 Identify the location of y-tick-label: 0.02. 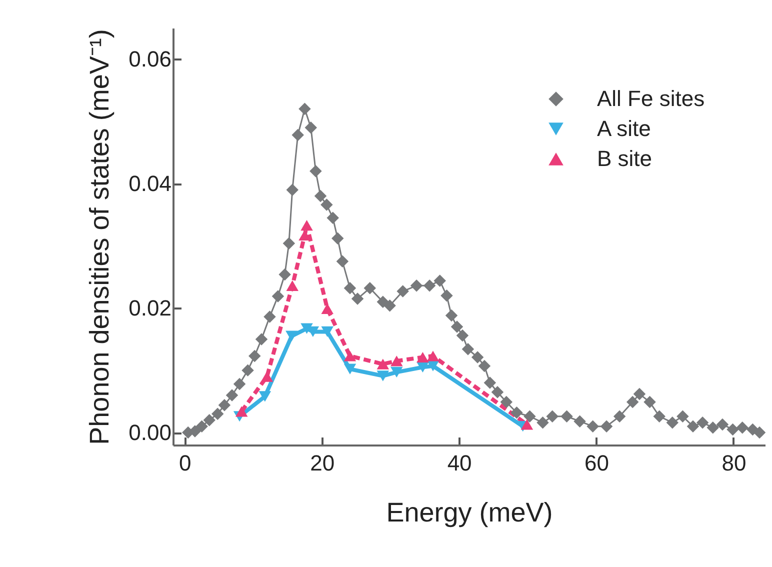
(150, 308).